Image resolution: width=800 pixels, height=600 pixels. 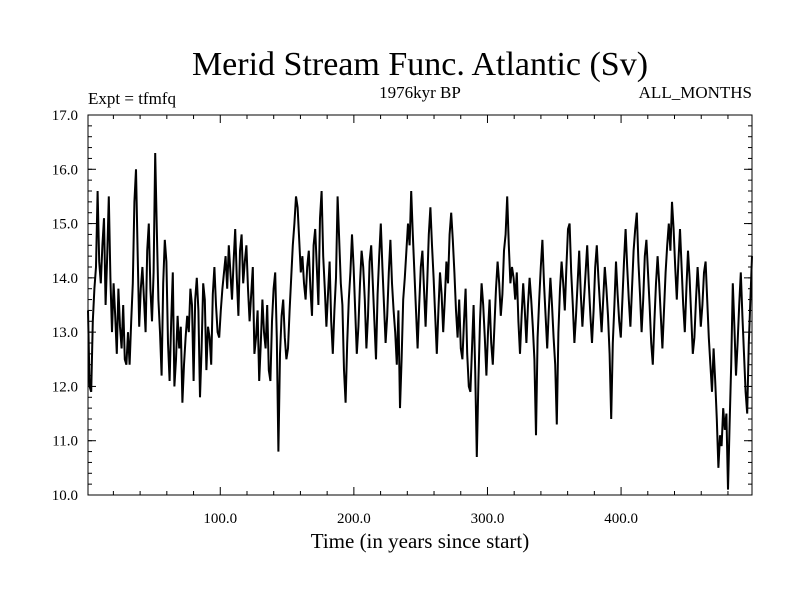 What do you see at coordinates (354, 519) in the screenshot?
I see `x-tick-label: 200.0` at bounding box center [354, 519].